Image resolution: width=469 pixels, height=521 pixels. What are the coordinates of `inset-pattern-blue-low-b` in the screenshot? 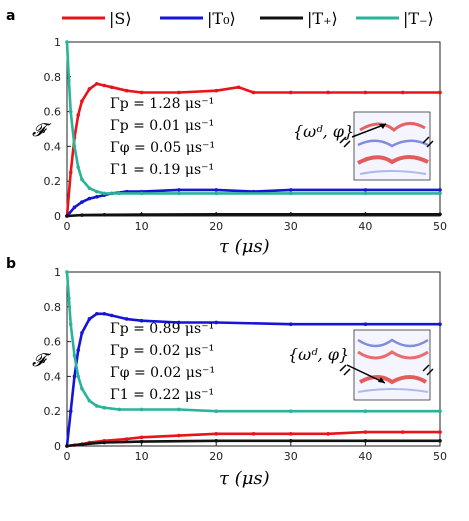 It's located at (393, 390).